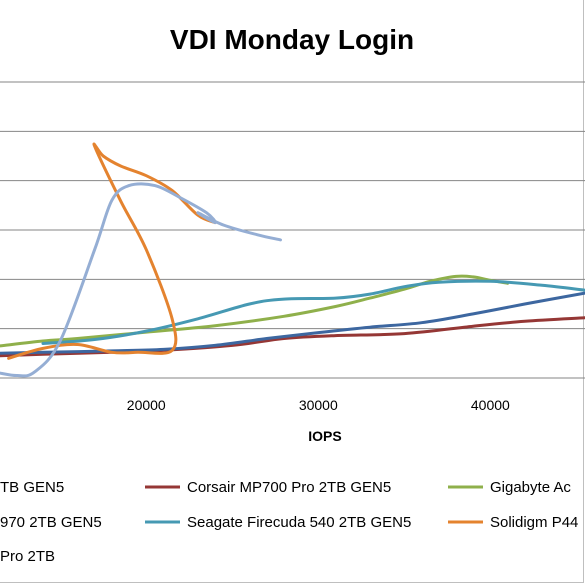 Image resolution: width=585 pixels, height=585 pixels. Describe the element at coordinates (324, 436) in the screenshot. I see `x-axis-label: IOPS` at that location.